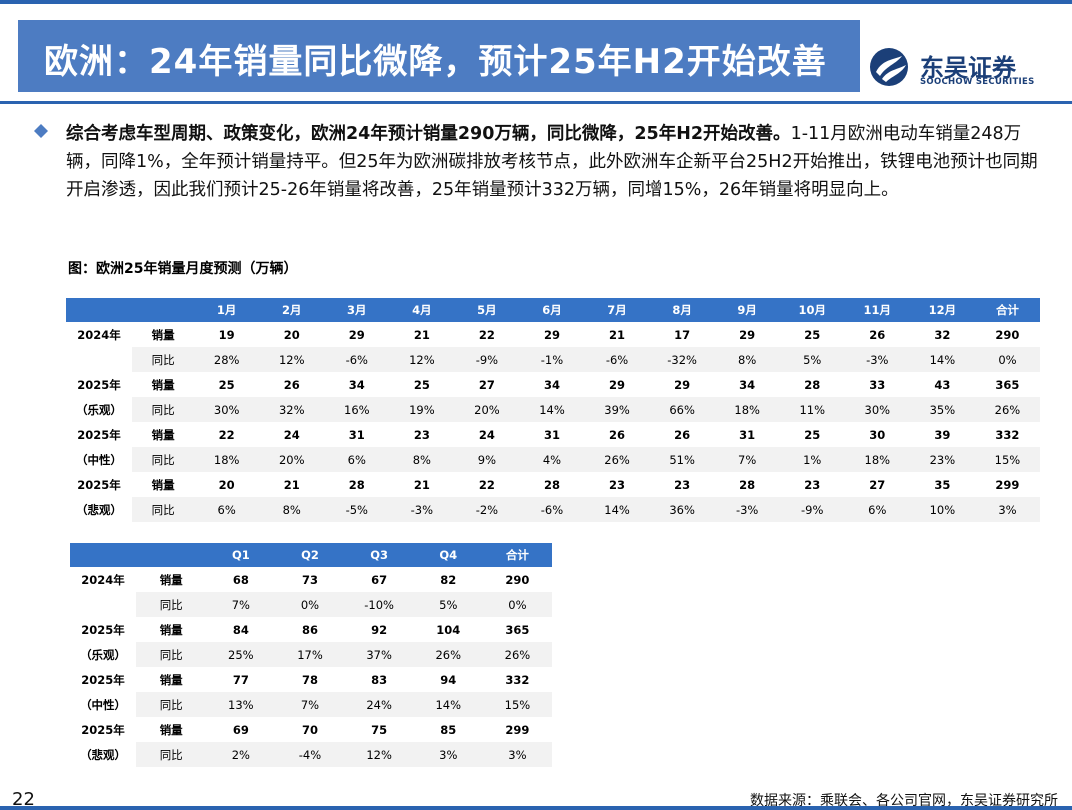 The width and height of the screenshot is (1072, 810). Describe the element at coordinates (309, 729) in the screenshot. I see `table-cell: 70` at that location.